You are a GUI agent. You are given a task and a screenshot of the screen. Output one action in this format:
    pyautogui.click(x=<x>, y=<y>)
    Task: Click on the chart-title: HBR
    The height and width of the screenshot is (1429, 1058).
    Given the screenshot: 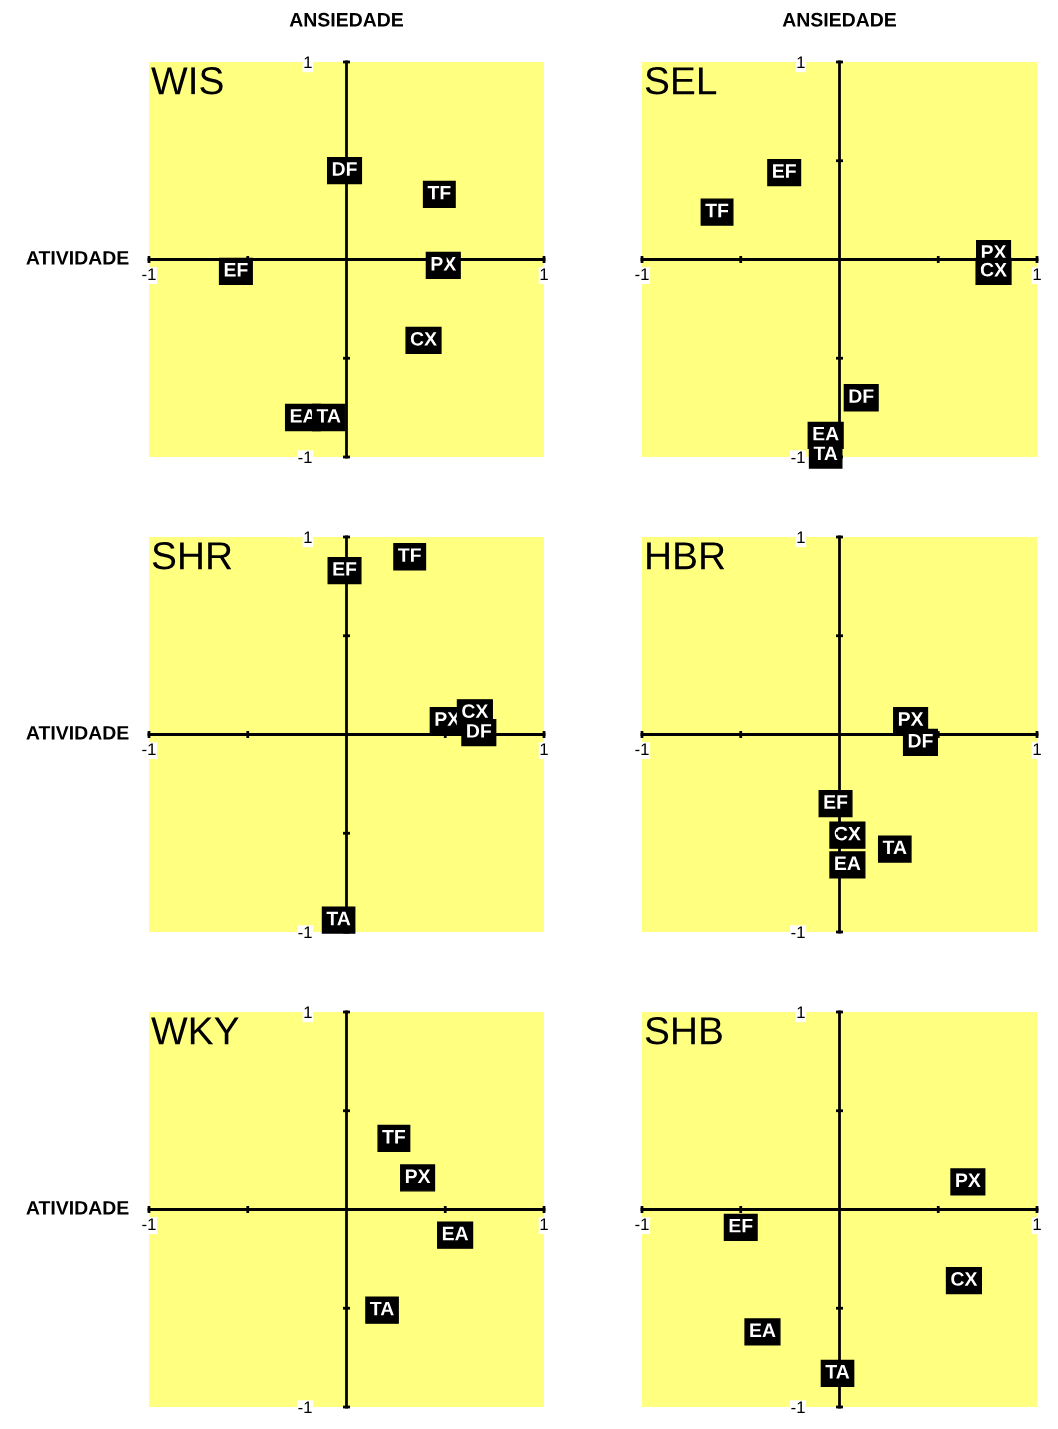 What is the action you would take?
    pyautogui.click(x=686, y=556)
    